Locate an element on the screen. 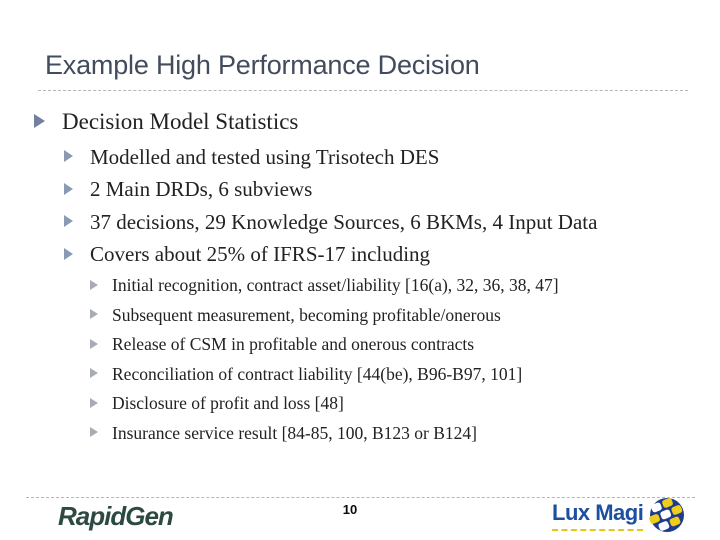  luxmagi-logo-text: Lux Magi is located at coordinates (598, 515).